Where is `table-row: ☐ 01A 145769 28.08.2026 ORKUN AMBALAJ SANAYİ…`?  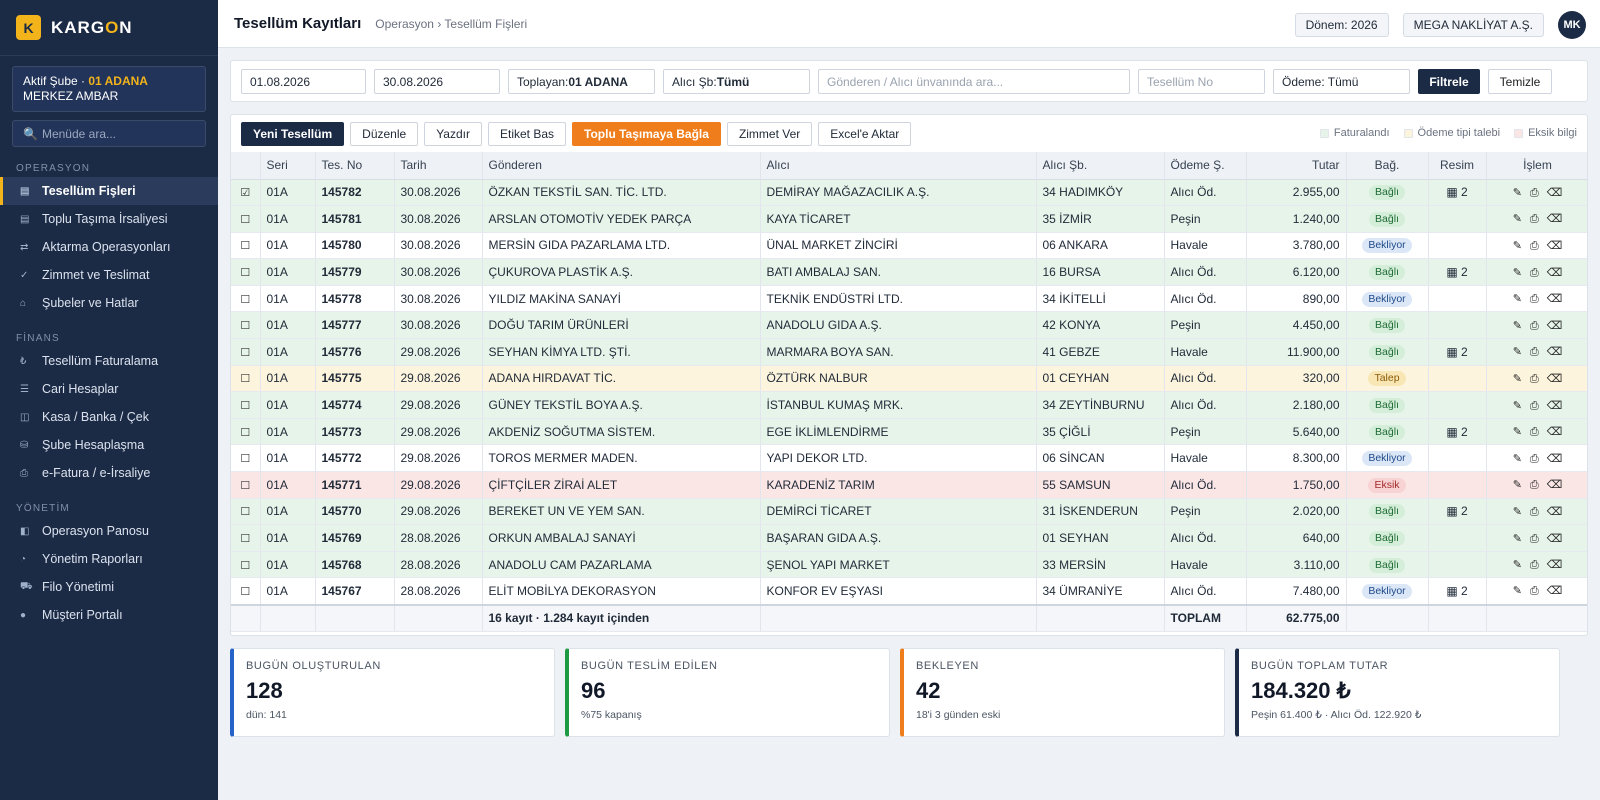 table-row: ☐ 01A 145769 28.08.2026 ORKUN AMBALAJ SANAYİ… is located at coordinates (909, 538).